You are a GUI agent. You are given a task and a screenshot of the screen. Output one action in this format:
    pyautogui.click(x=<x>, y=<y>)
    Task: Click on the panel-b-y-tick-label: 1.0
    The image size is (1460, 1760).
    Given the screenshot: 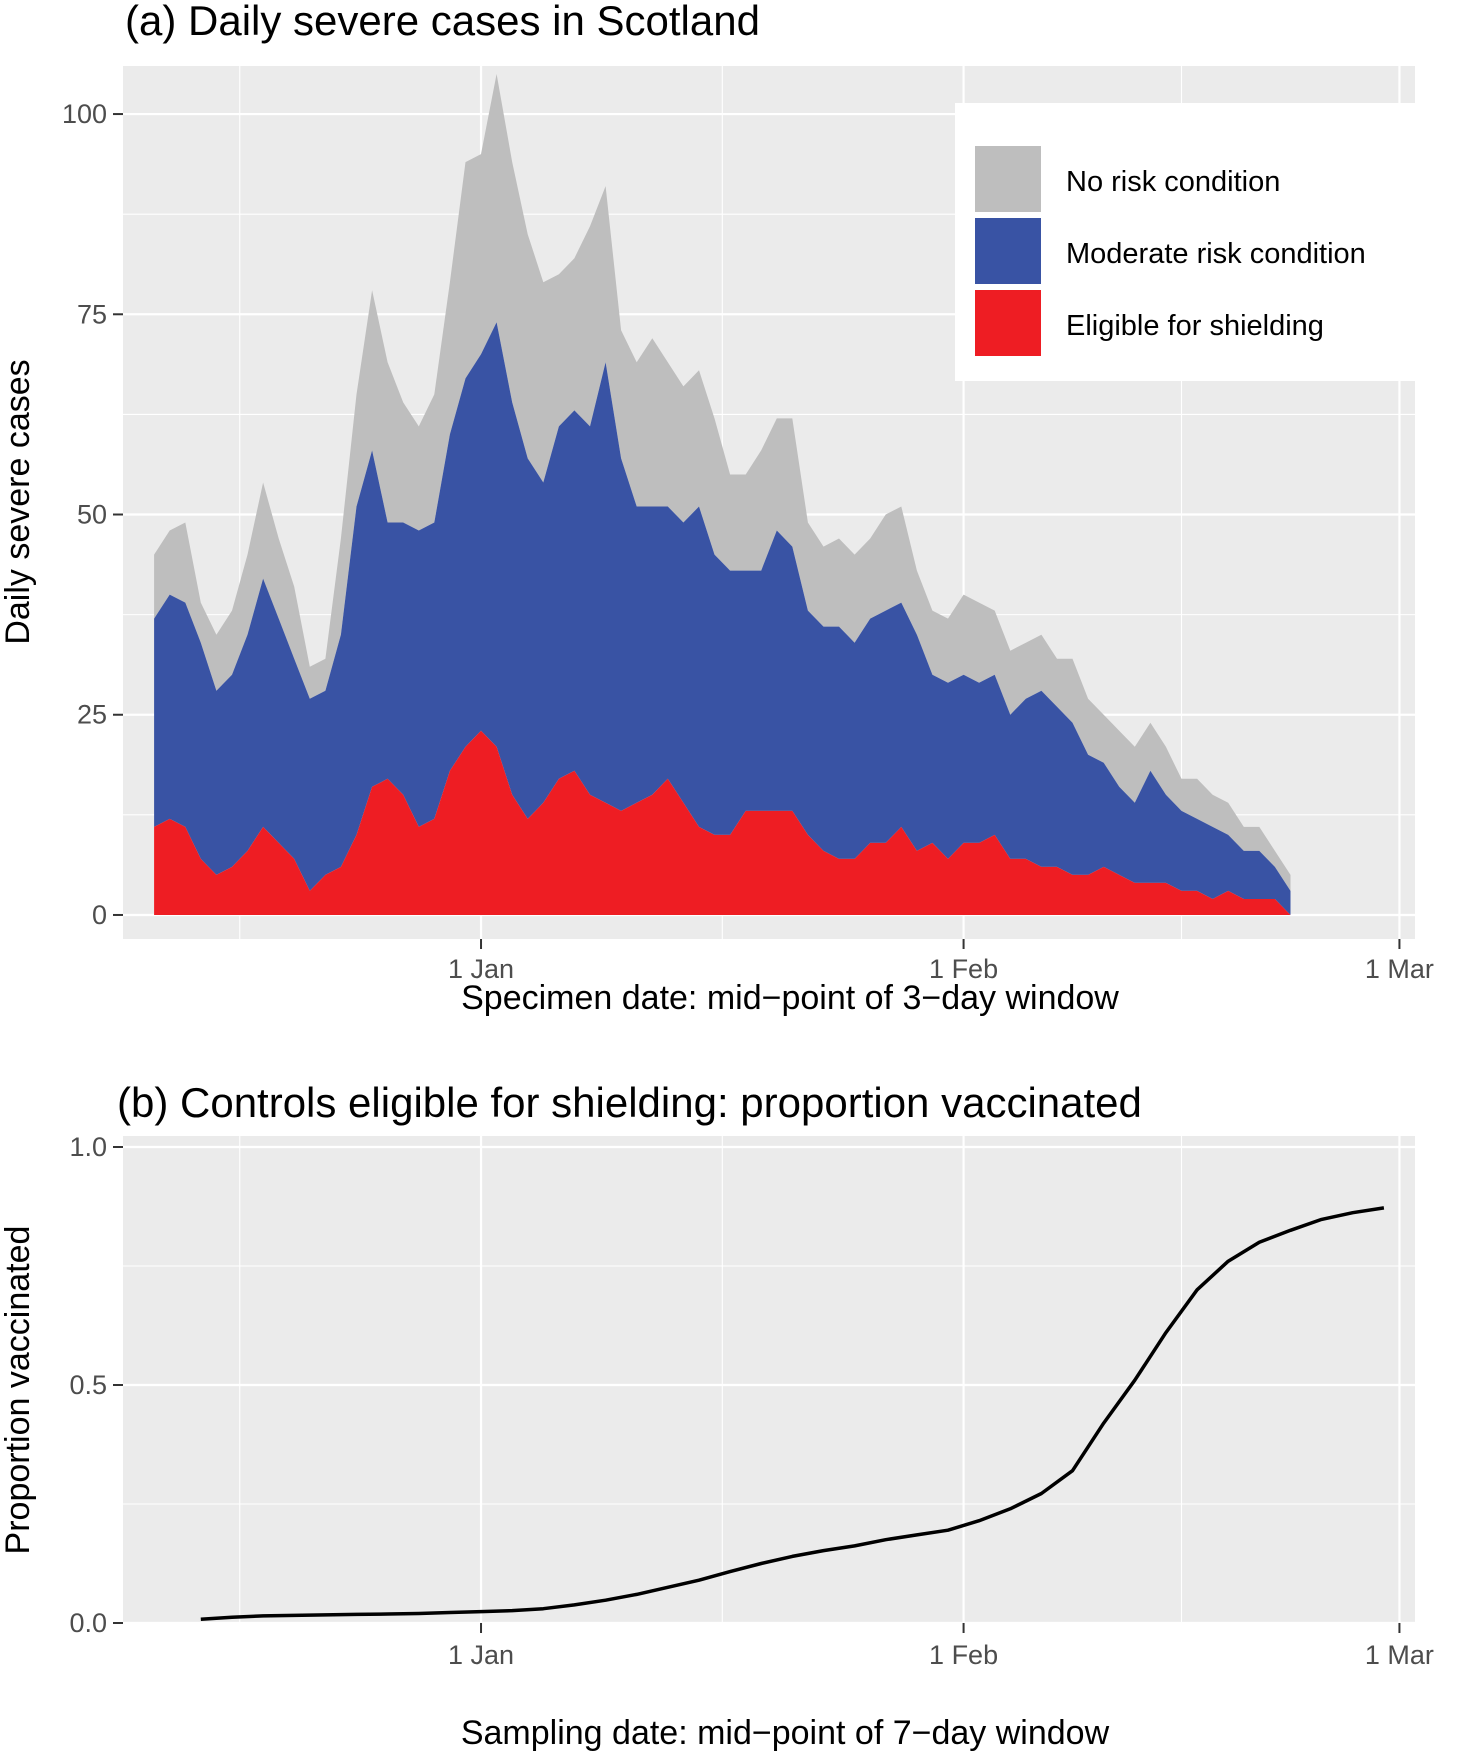 What is the action you would take?
    pyautogui.click(x=88, y=1147)
    